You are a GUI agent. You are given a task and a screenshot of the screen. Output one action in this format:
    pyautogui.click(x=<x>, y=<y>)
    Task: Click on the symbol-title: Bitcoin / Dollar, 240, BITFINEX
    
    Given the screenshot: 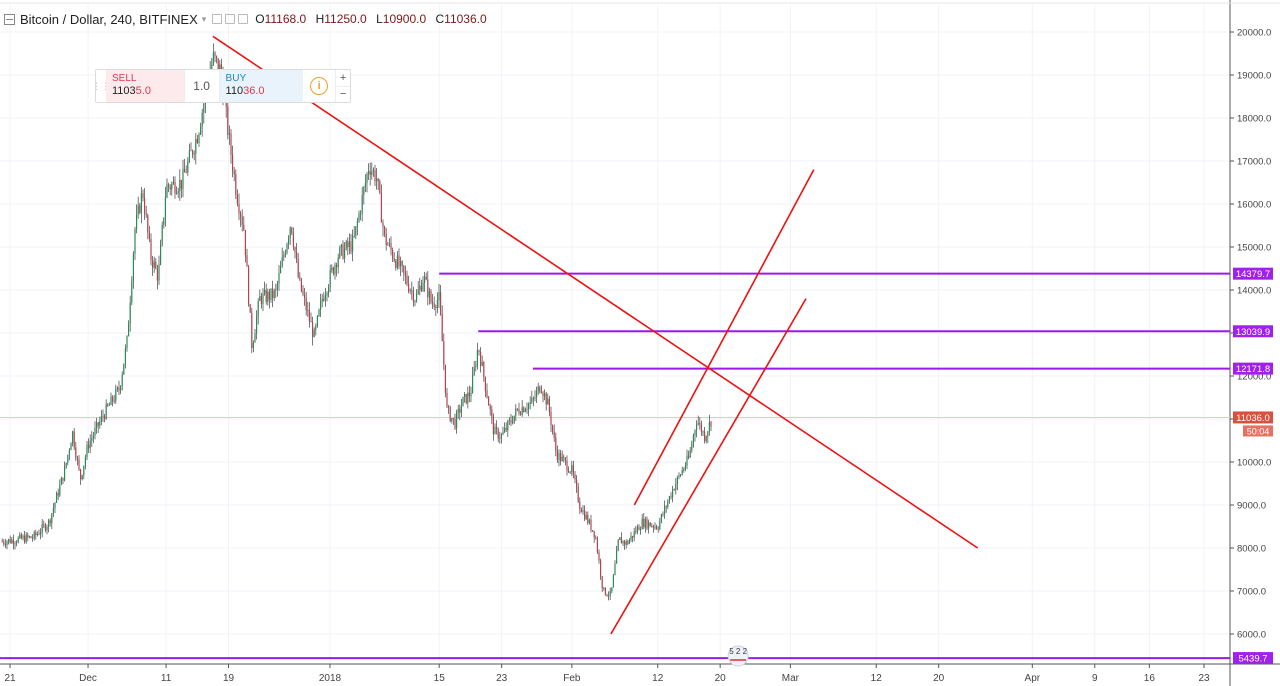 What is the action you would take?
    pyautogui.click(x=109, y=19)
    